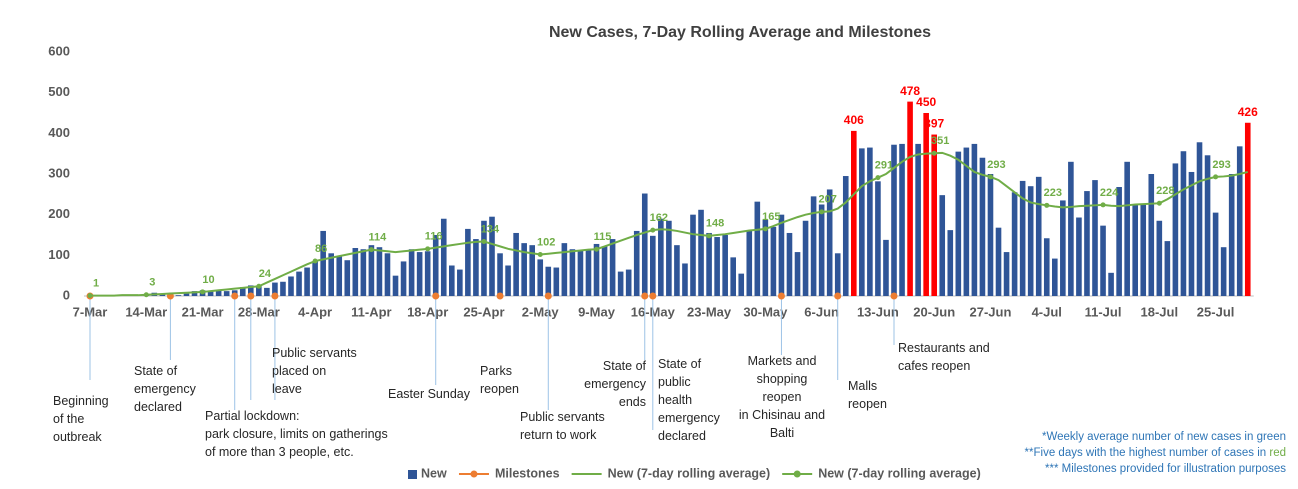 This screenshot has width=1298, height=489. What do you see at coordinates (991, 311) in the screenshot?
I see `x-tick-label: 27-Jun` at bounding box center [991, 311].